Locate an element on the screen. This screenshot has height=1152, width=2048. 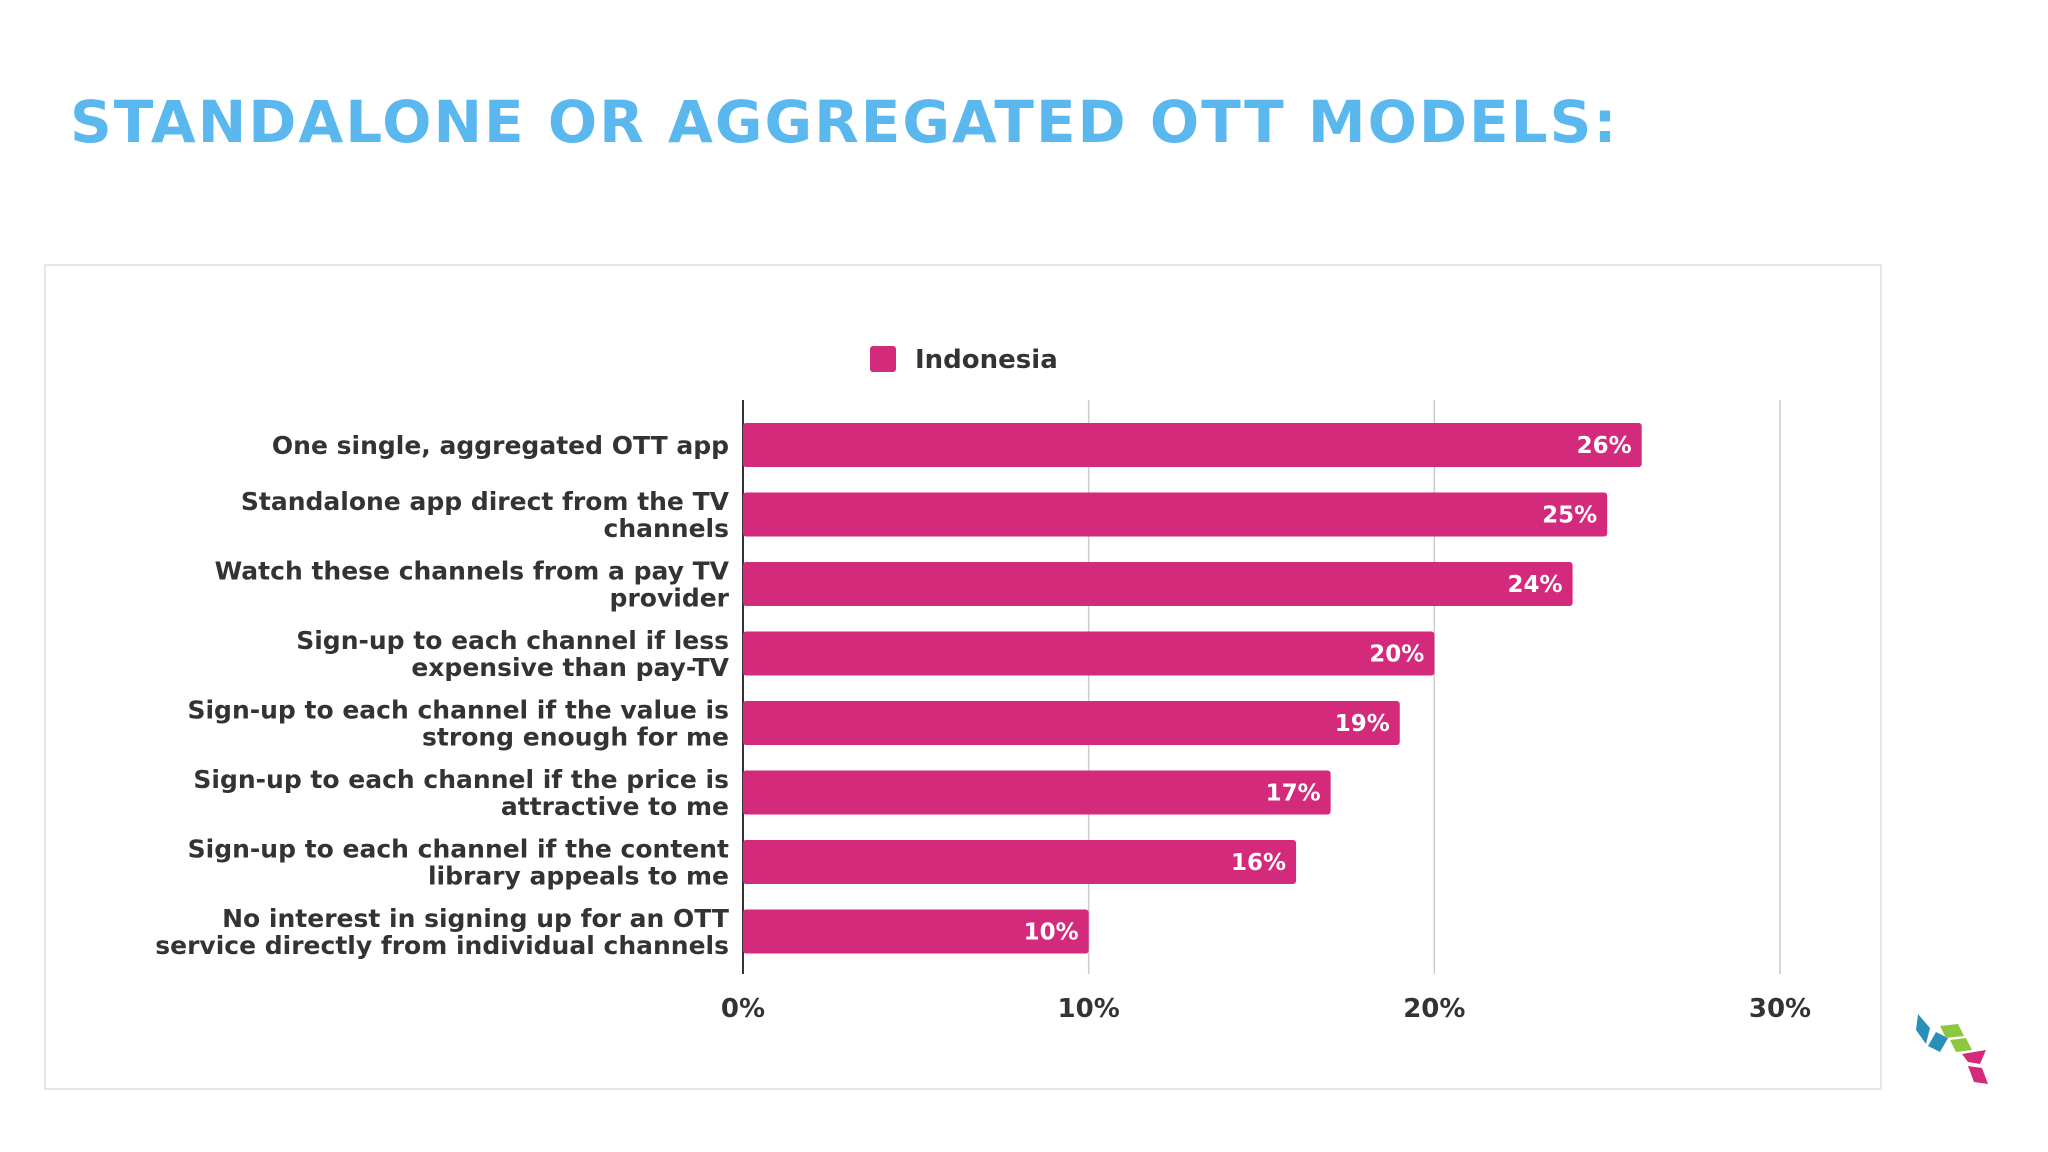
category-label: channels is located at coordinates (667, 528).